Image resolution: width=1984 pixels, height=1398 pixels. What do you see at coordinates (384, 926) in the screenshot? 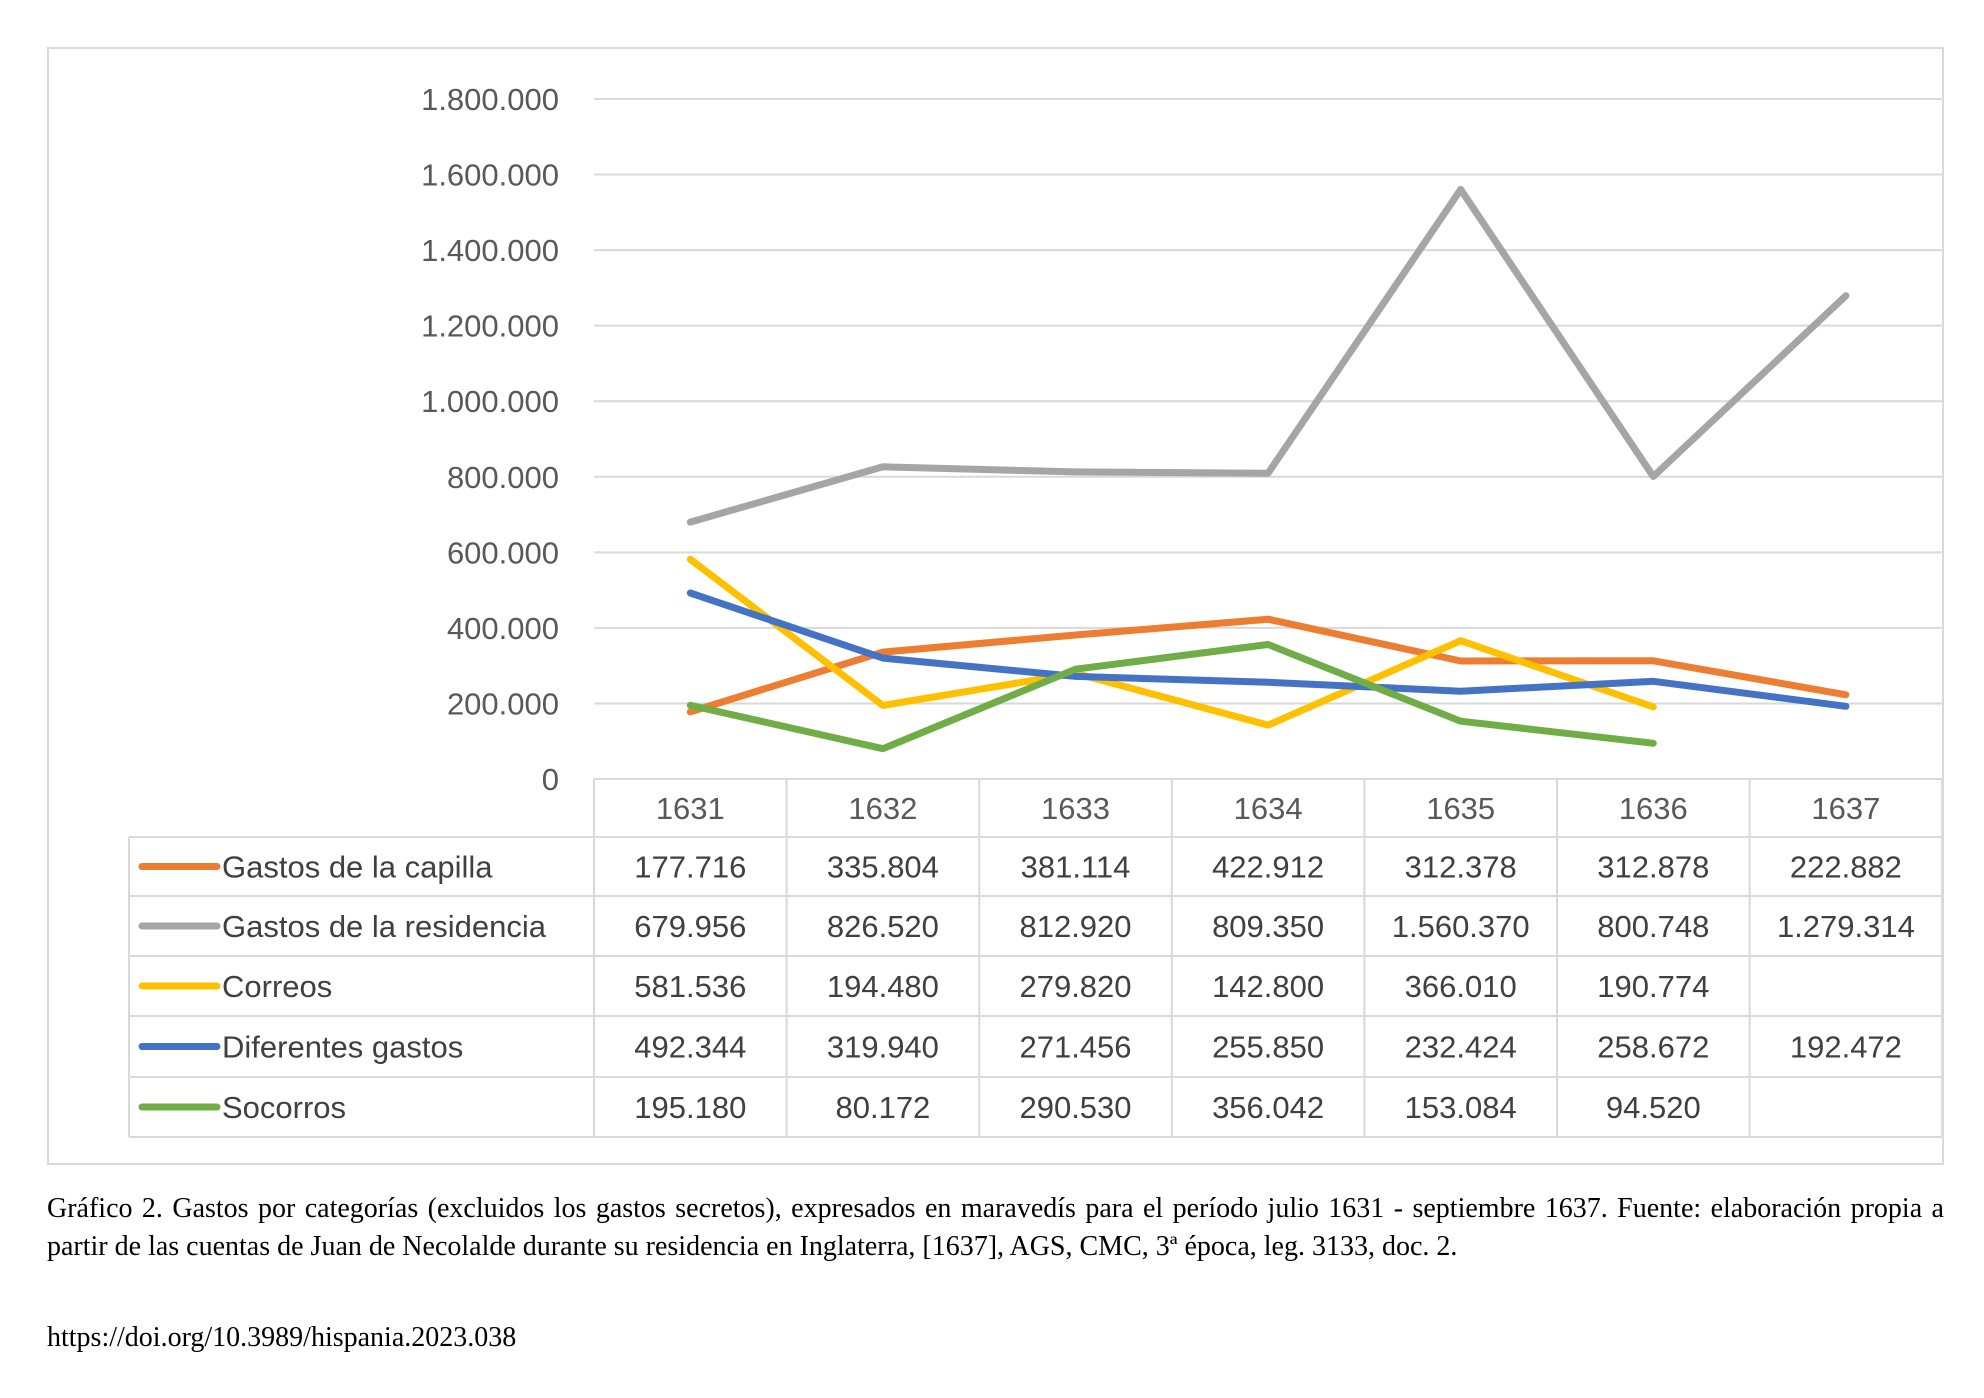
I see `legend-label: Gastos de la residencia` at bounding box center [384, 926].